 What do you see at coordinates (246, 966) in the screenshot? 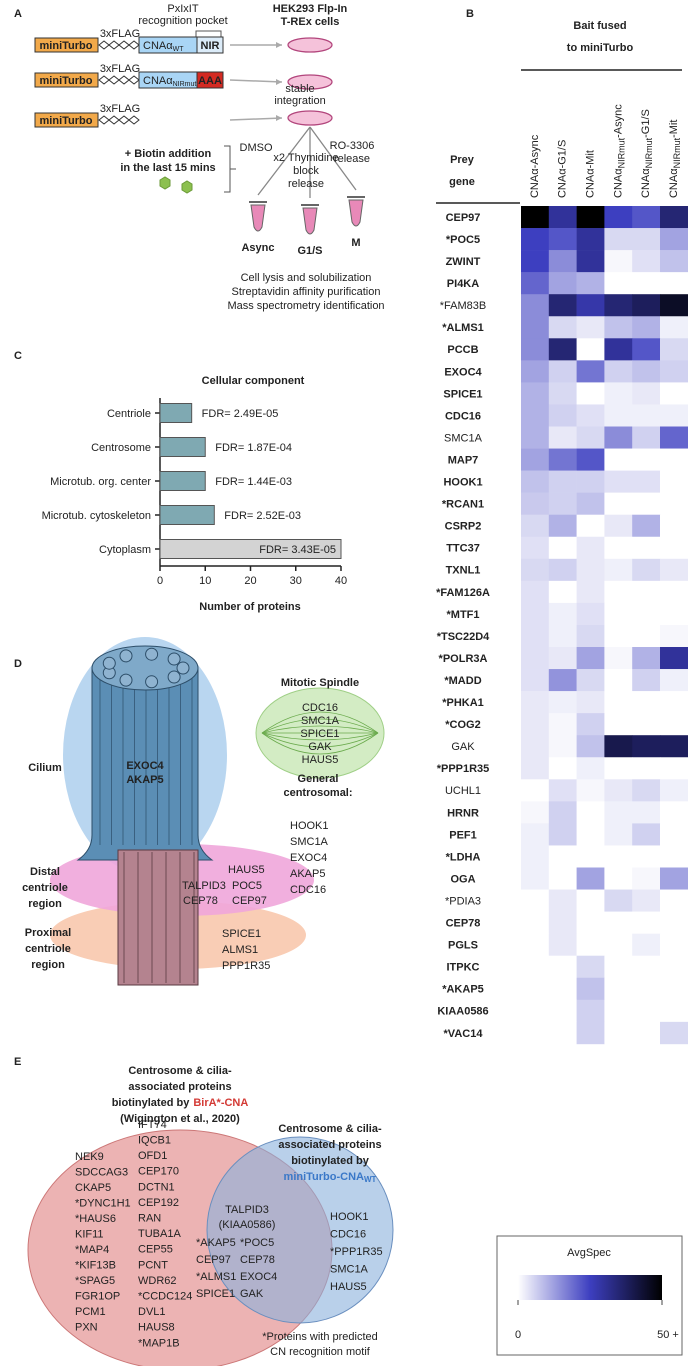
I see `proximal-gene: PPP1R35` at bounding box center [246, 966].